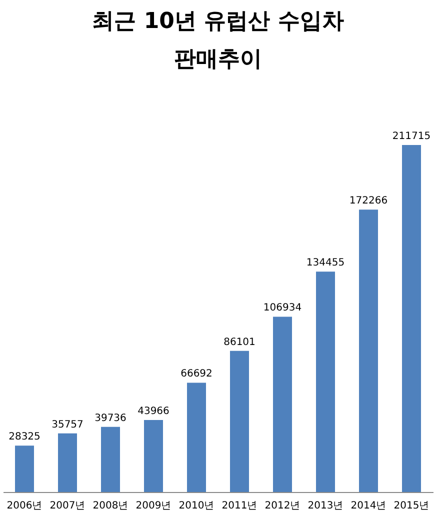  I want to click on x-tick-label: 2006년, so click(24, 506).